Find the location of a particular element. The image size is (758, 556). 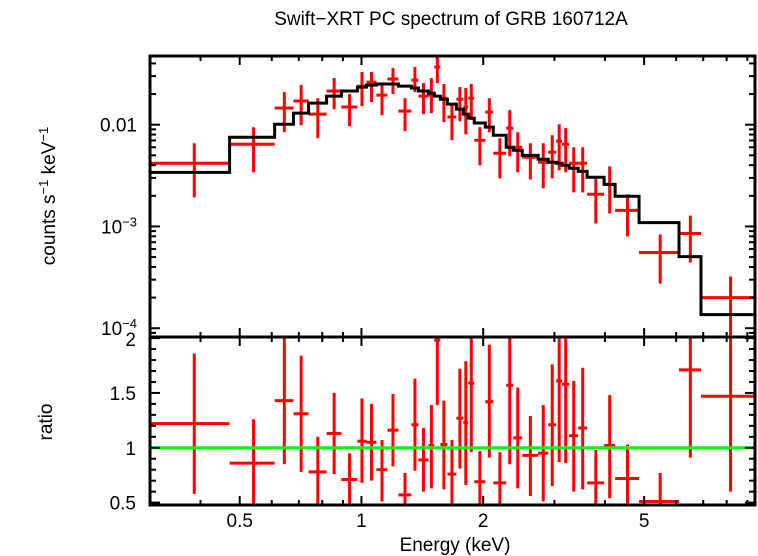

ratio-y-tick-label: 1 is located at coordinates (130, 449).